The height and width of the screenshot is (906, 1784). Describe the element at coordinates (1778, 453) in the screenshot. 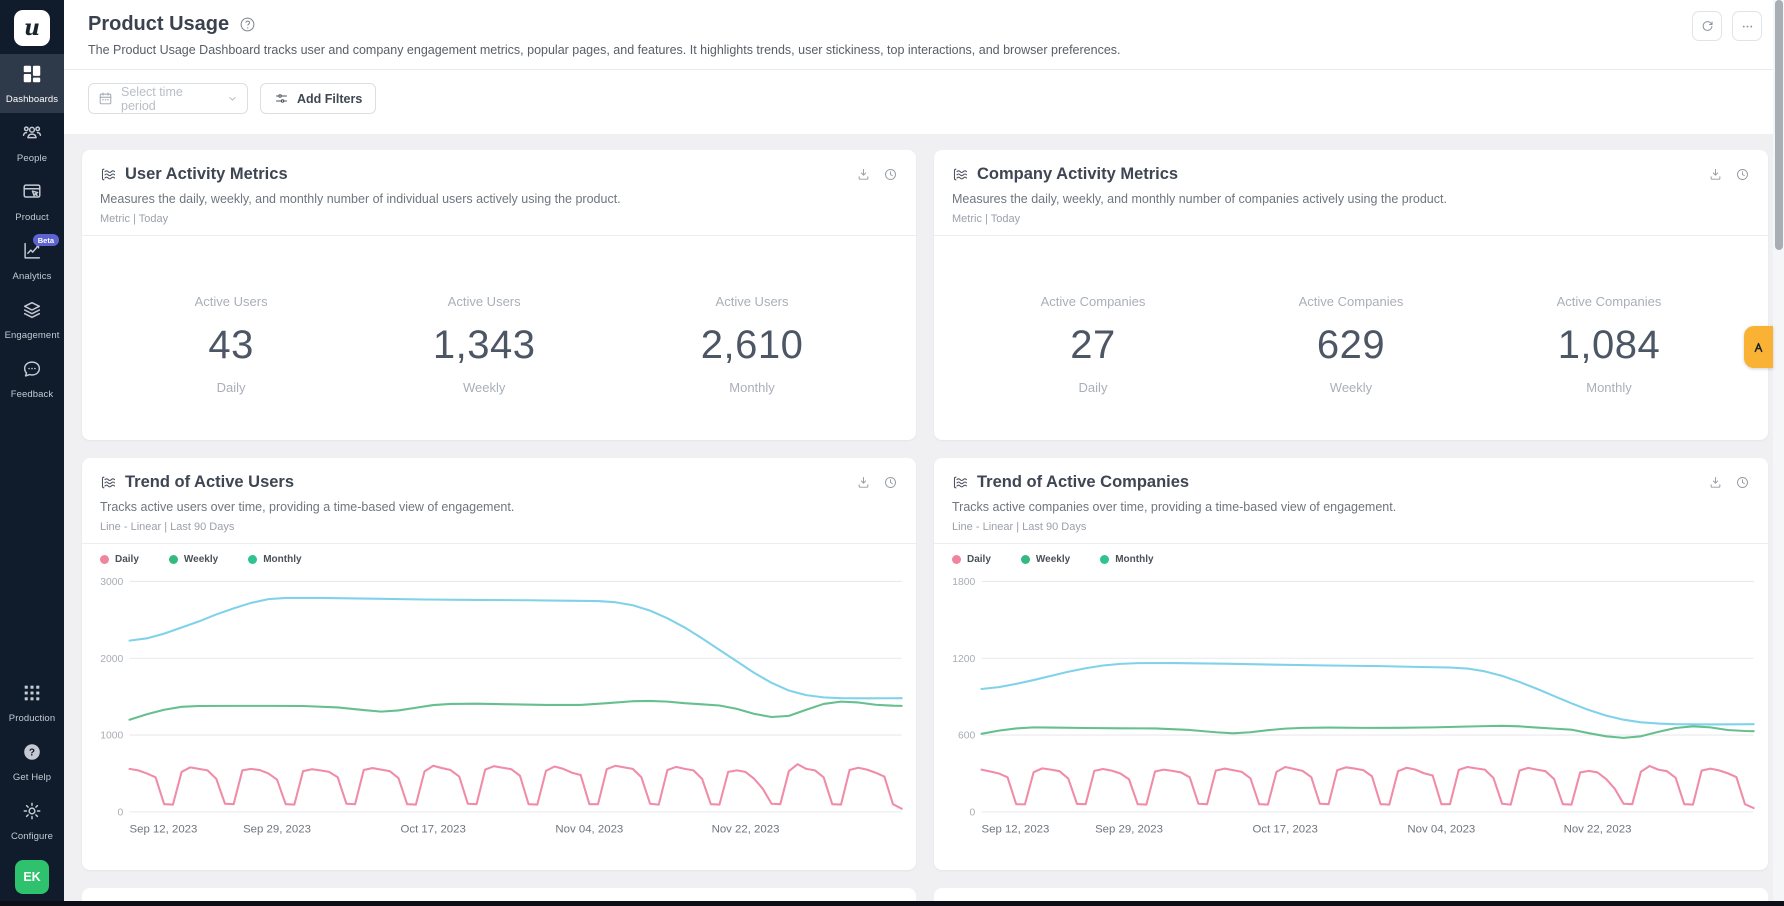

I see `scrollbar-track` at that location.